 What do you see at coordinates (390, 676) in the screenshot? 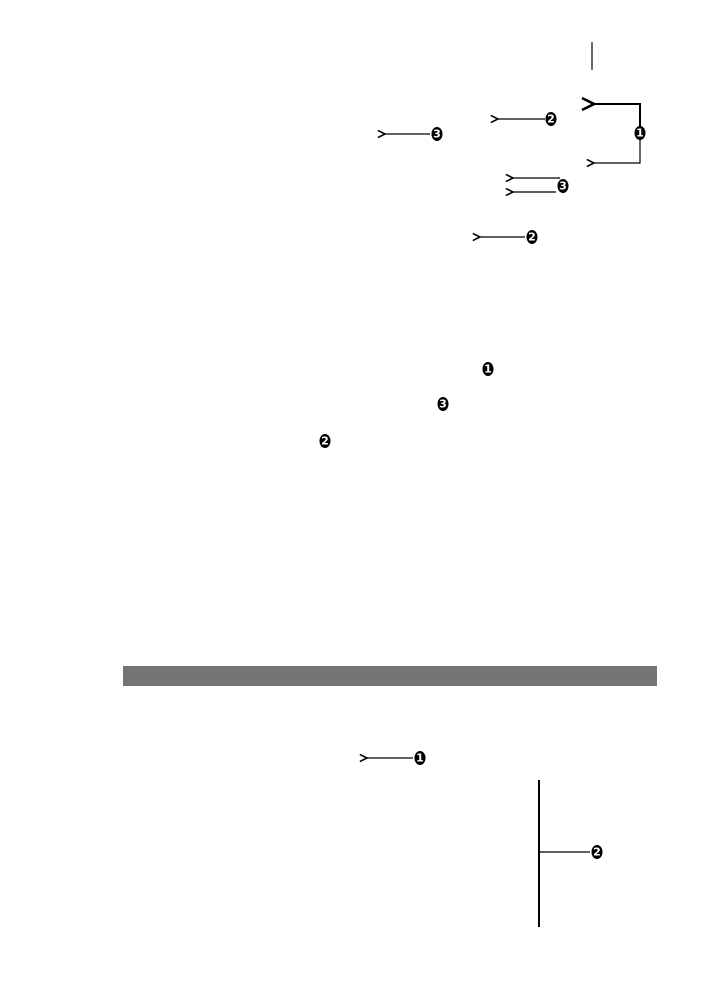
I see `section-divider-bar` at bounding box center [390, 676].